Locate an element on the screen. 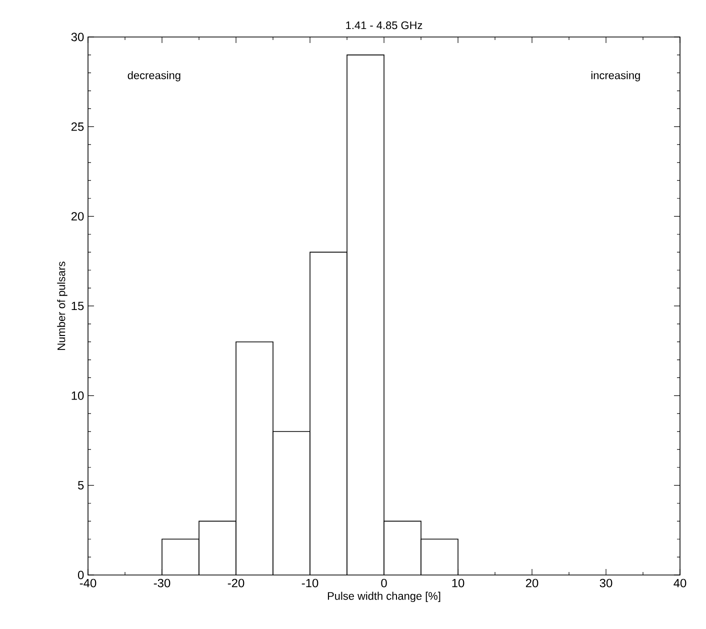 This screenshot has width=706, height=629. x-tick-label: -30 is located at coordinates (162, 583).